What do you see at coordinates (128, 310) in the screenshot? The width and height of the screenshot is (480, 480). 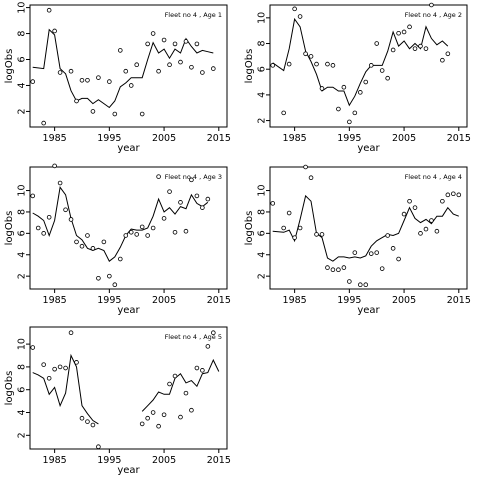 I see `x-axis-label: year` at bounding box center [128, 310].